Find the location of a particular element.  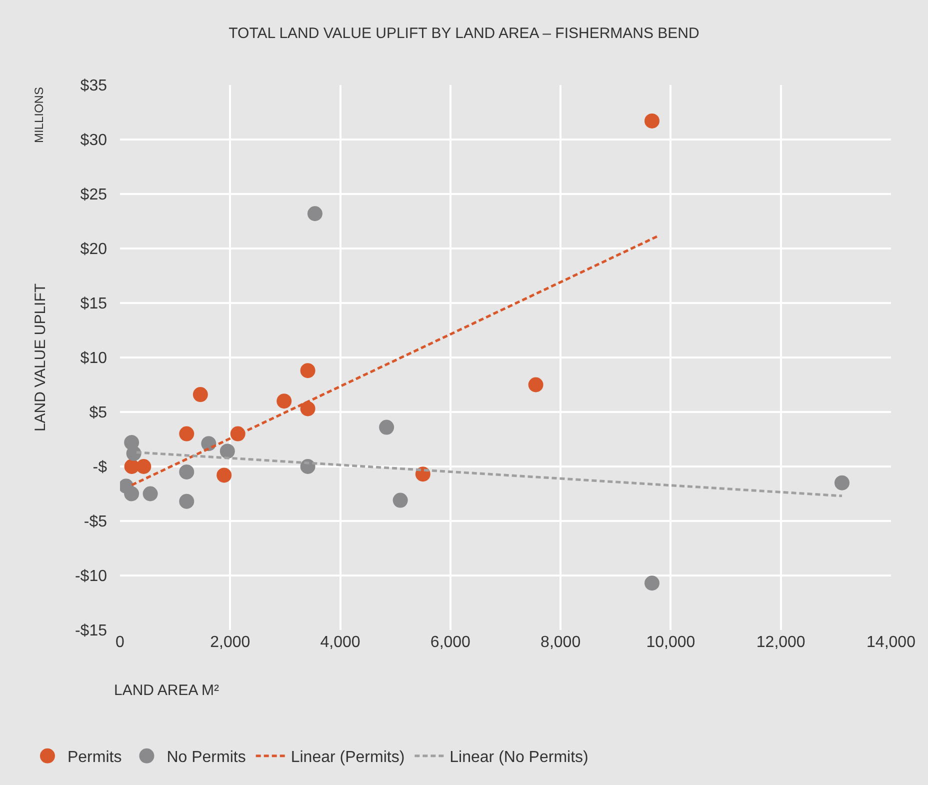

y-tick-label: $30 is located at coordinates (94, 141).